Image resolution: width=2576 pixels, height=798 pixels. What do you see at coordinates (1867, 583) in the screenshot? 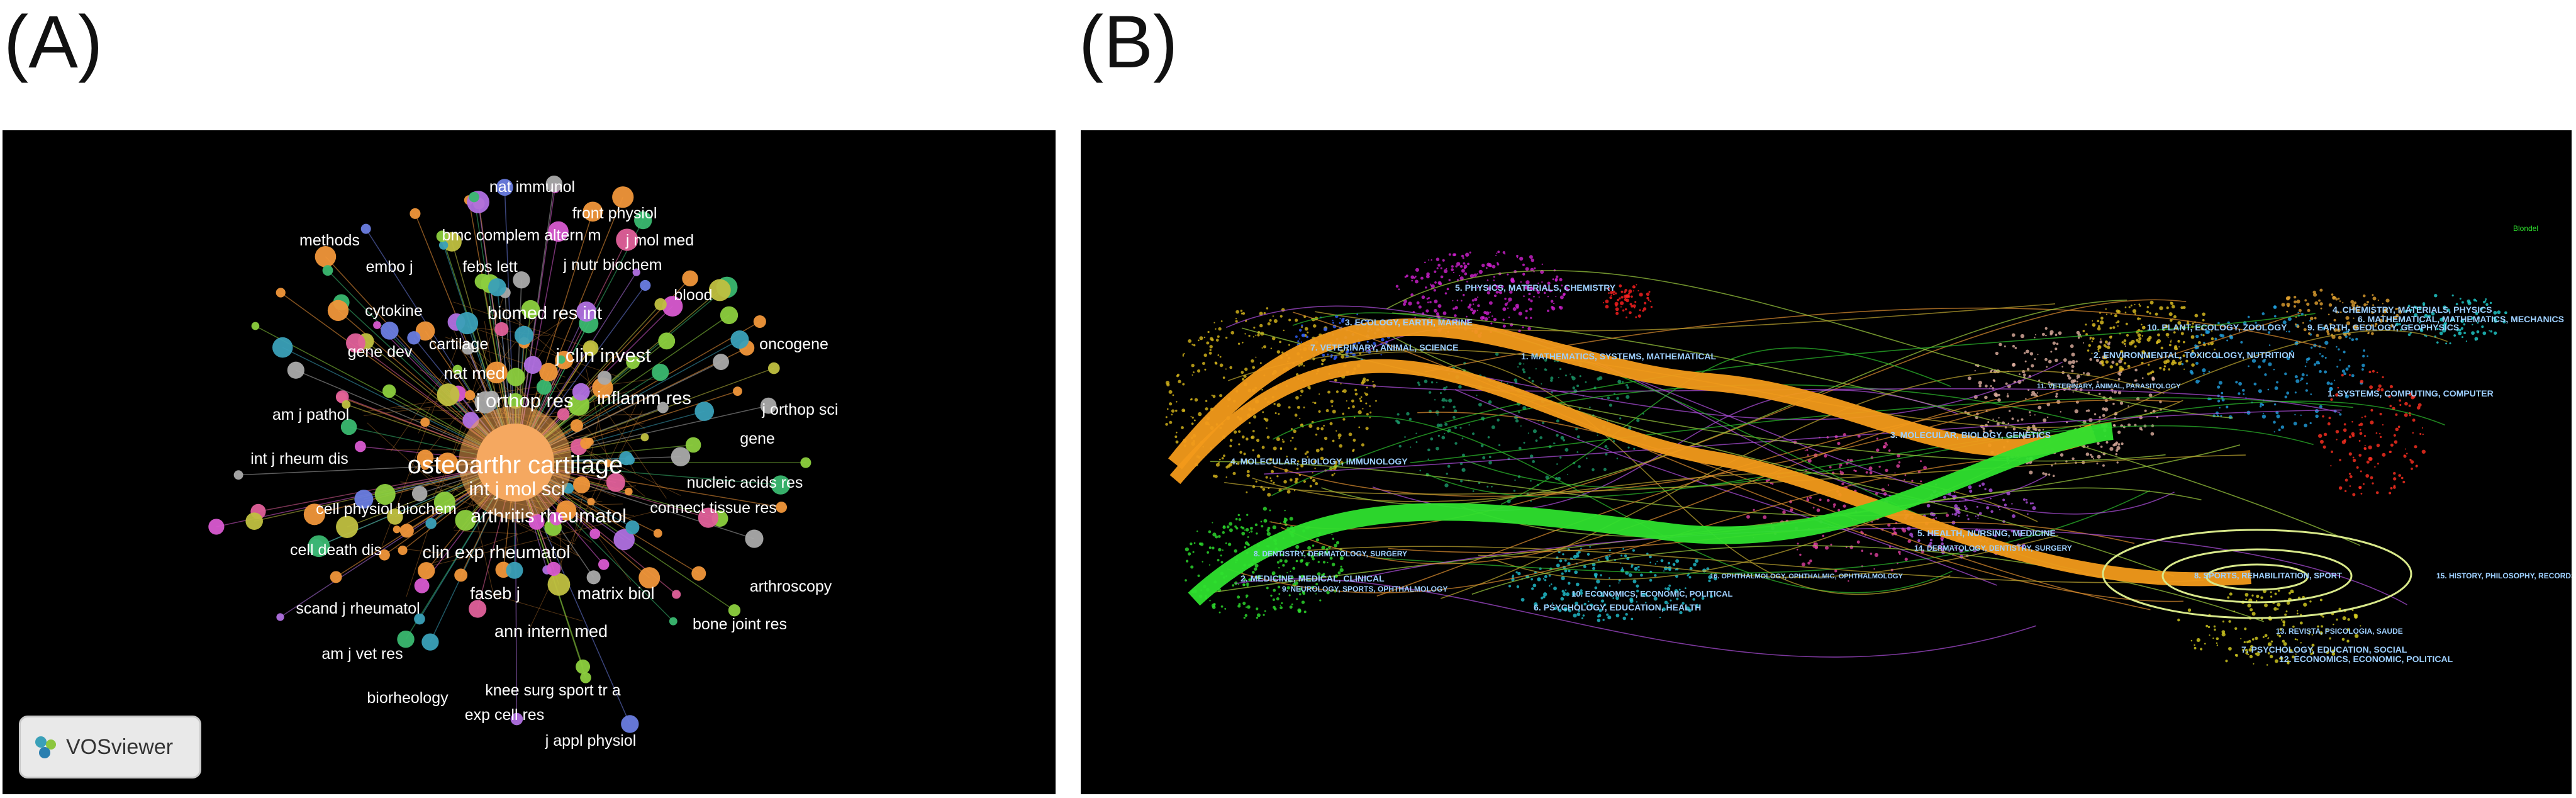
I see `citation-link` at bounding box center [1867, 583].